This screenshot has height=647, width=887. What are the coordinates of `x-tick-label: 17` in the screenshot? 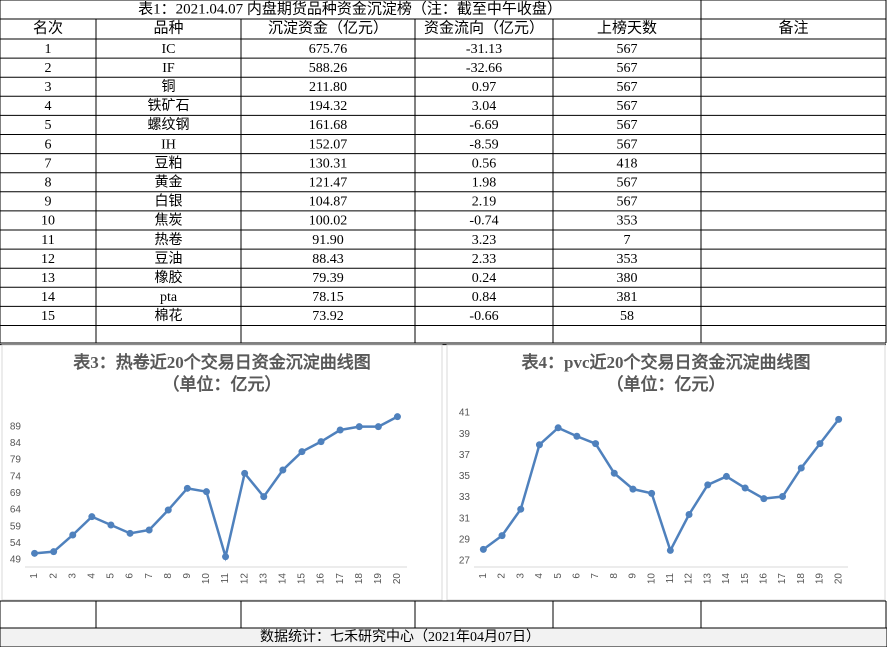 It's located at (340, 579).